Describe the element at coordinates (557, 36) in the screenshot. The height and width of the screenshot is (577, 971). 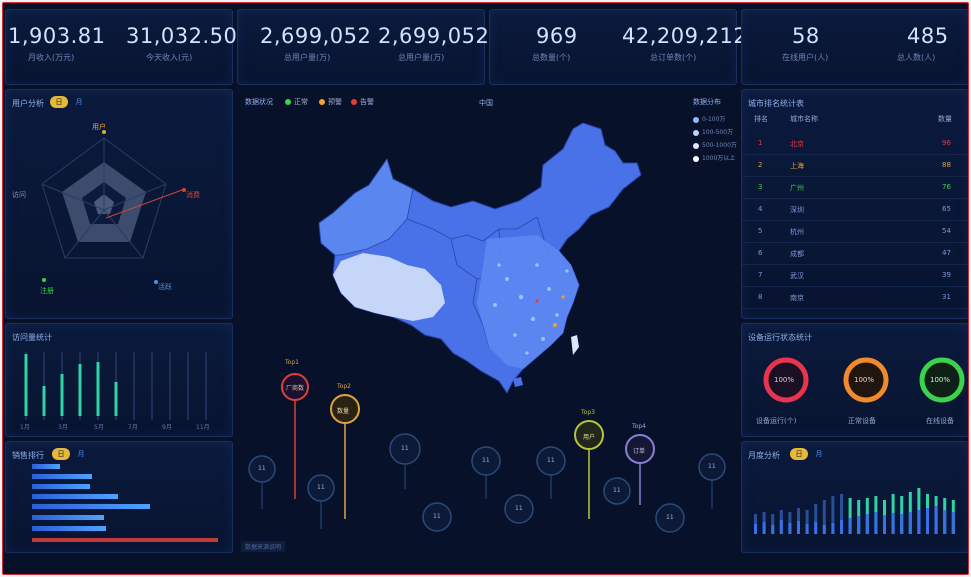
I see `stat-value: 969` at that location.